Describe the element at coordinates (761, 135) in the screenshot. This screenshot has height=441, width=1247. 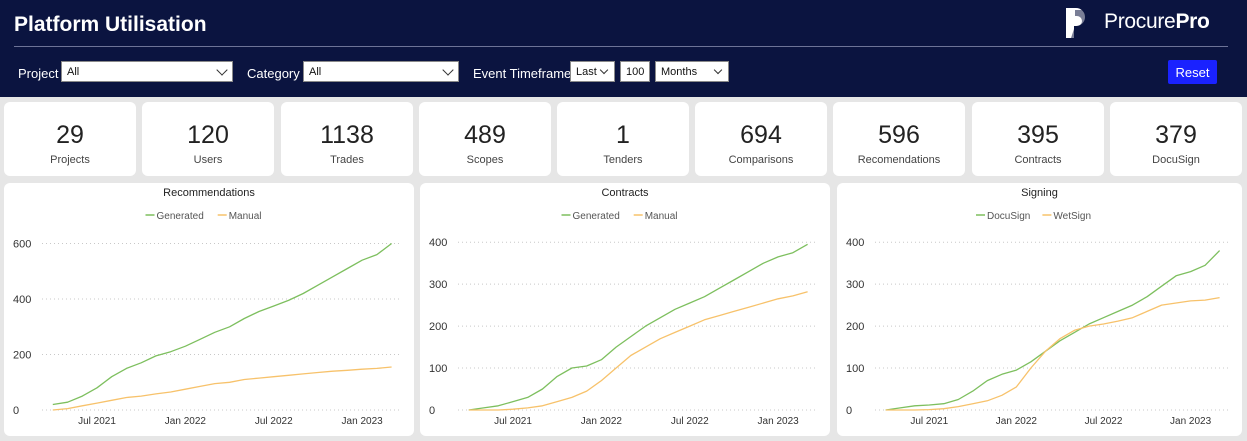
I see `kpi-value: 694` at that location.